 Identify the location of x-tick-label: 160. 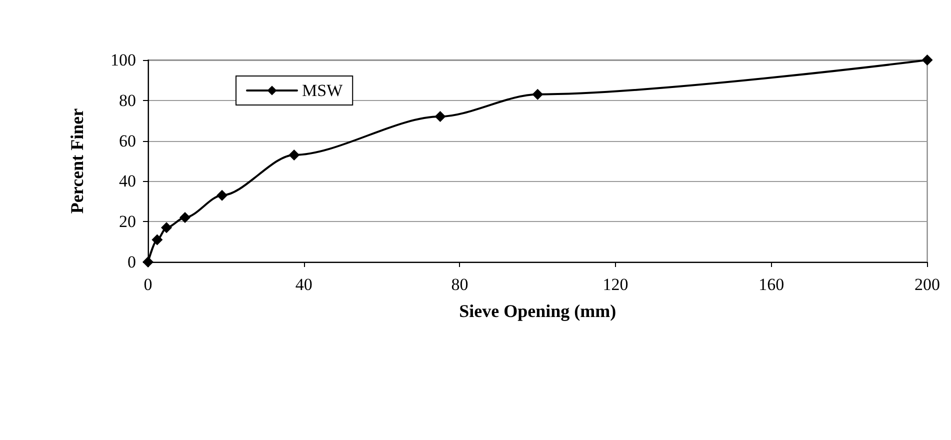
(771, 284).